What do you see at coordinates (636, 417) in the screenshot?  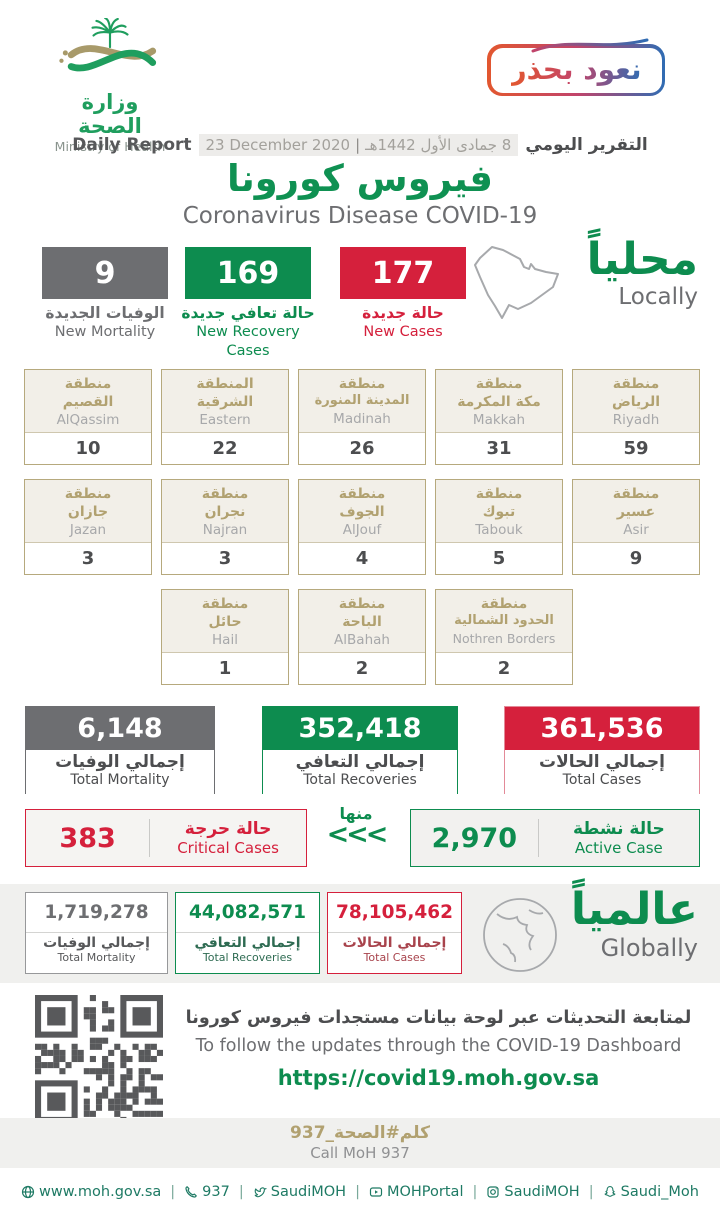 I see `region-card-riyadh: منطقة الرياض Riyadh 59` at bounding box center [636, 417].